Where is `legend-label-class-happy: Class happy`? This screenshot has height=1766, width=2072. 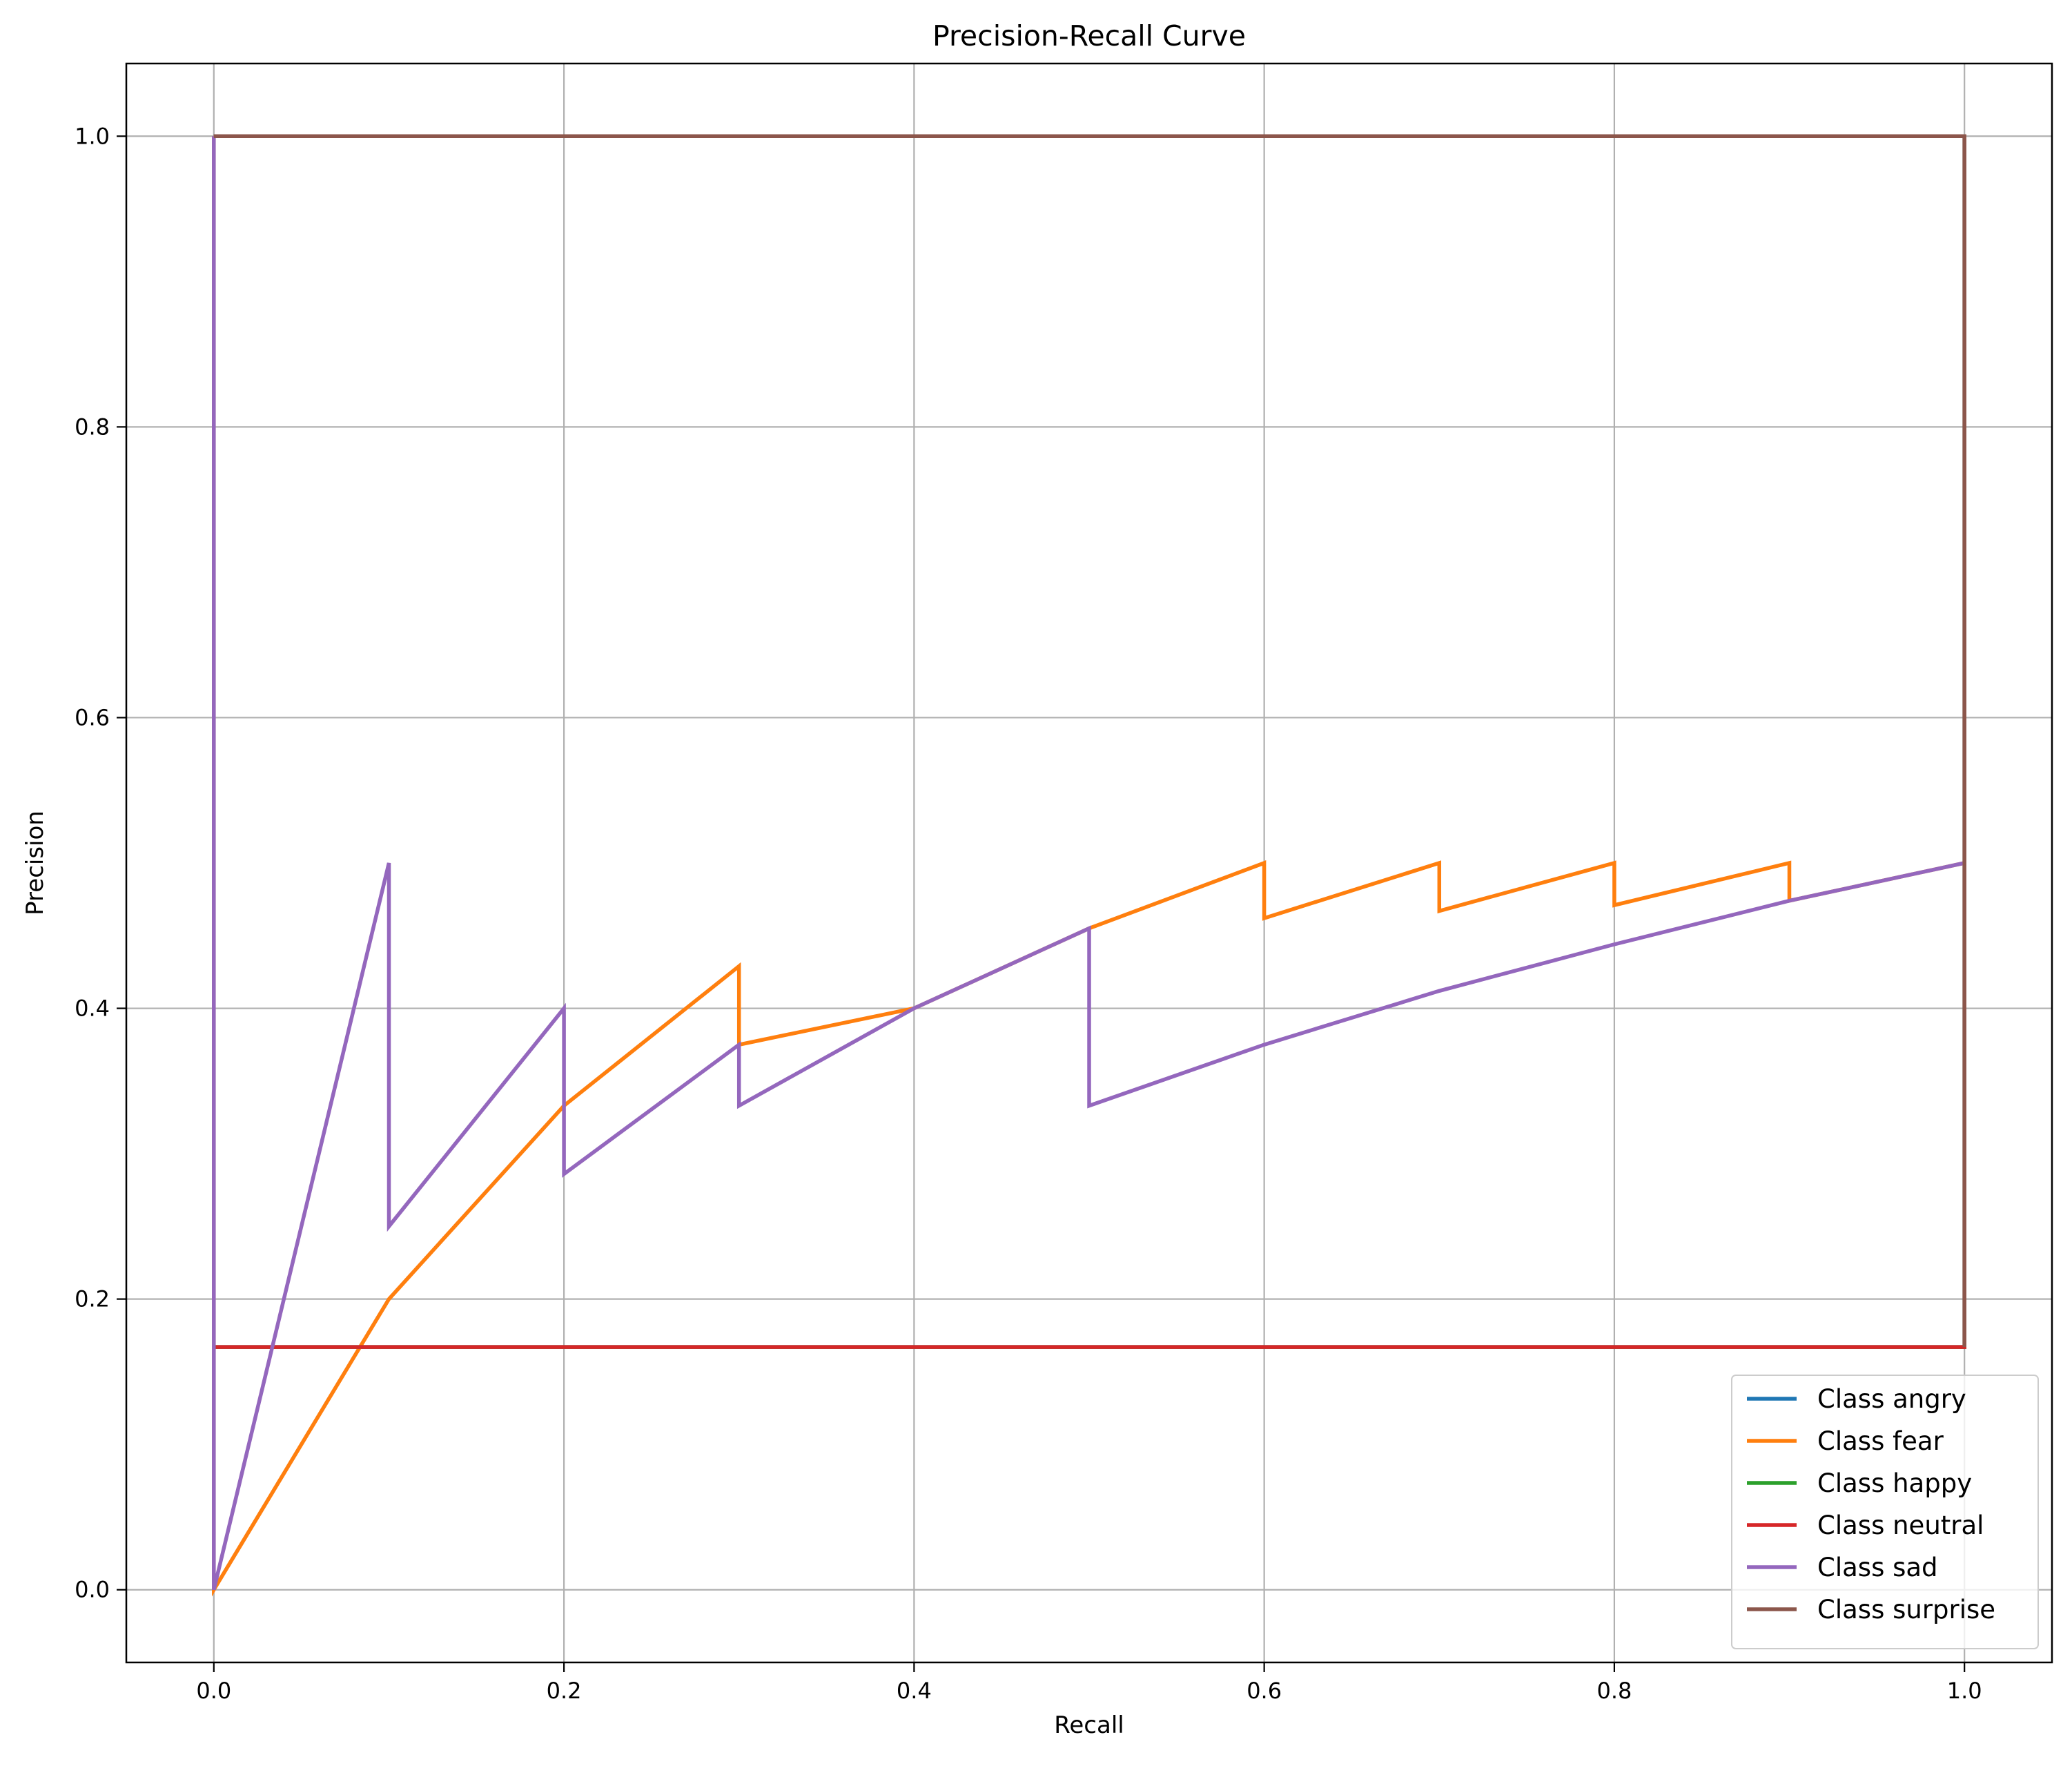
legend-label-class-happy: Class happy is located at coordinates (1894, 1483).